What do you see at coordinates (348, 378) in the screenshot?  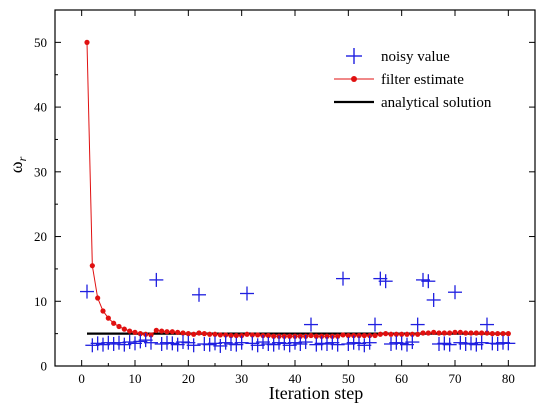 I see `x-tick-label: 50` at bounding box center [348, 378].